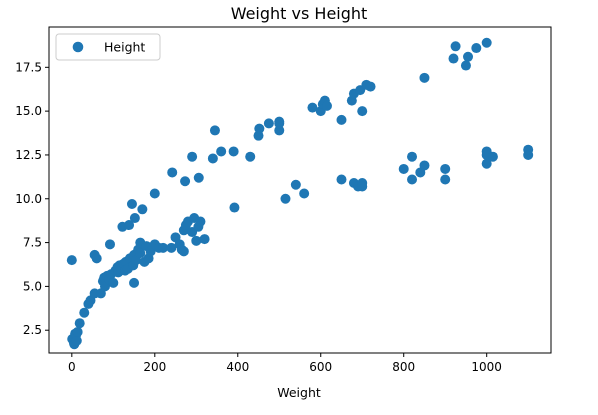 The image size is (598, 415). What do you see at coordinates (237, 367) in the screenshot?
I see `x-tick-label: 400` at bounding box center [237, 367].